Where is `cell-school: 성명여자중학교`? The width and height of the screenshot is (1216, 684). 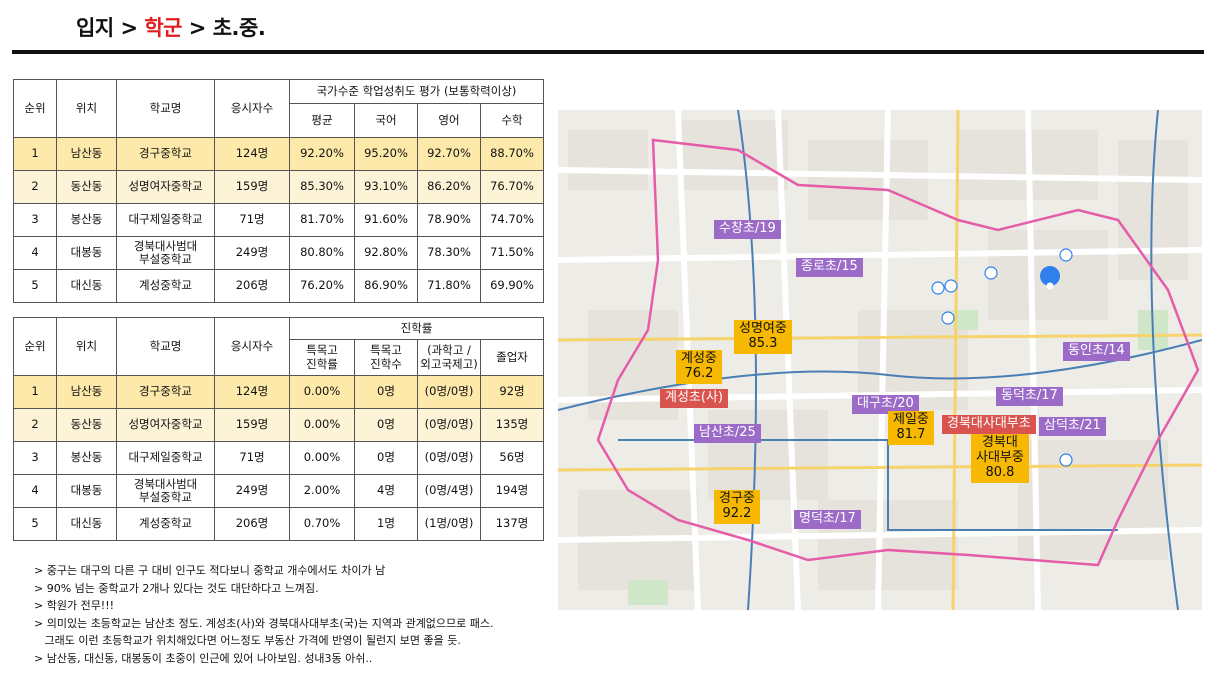 cell-school: 성명여자중학교 is located at coordinates (165, 425).